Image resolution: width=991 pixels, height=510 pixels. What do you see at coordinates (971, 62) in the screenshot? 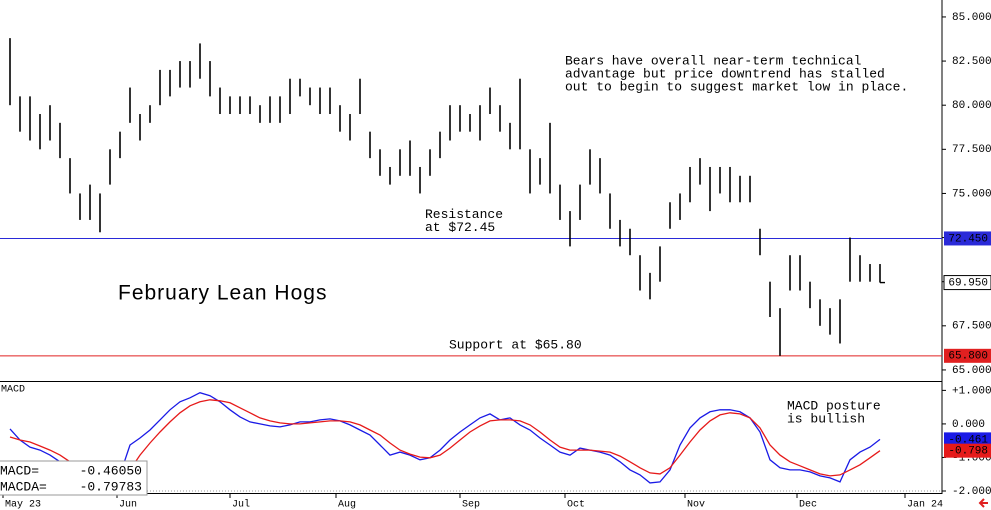
I see `y-tick-label: 82.500` at bounding box center [971, 62].